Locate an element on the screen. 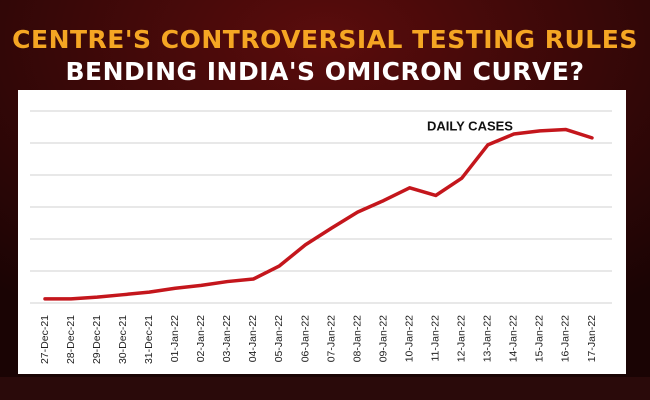 Image resolution: width=650 pixels, height=400 pixels. x-tick-label: 28-Dec-21 is located at coordinates (71, 339).